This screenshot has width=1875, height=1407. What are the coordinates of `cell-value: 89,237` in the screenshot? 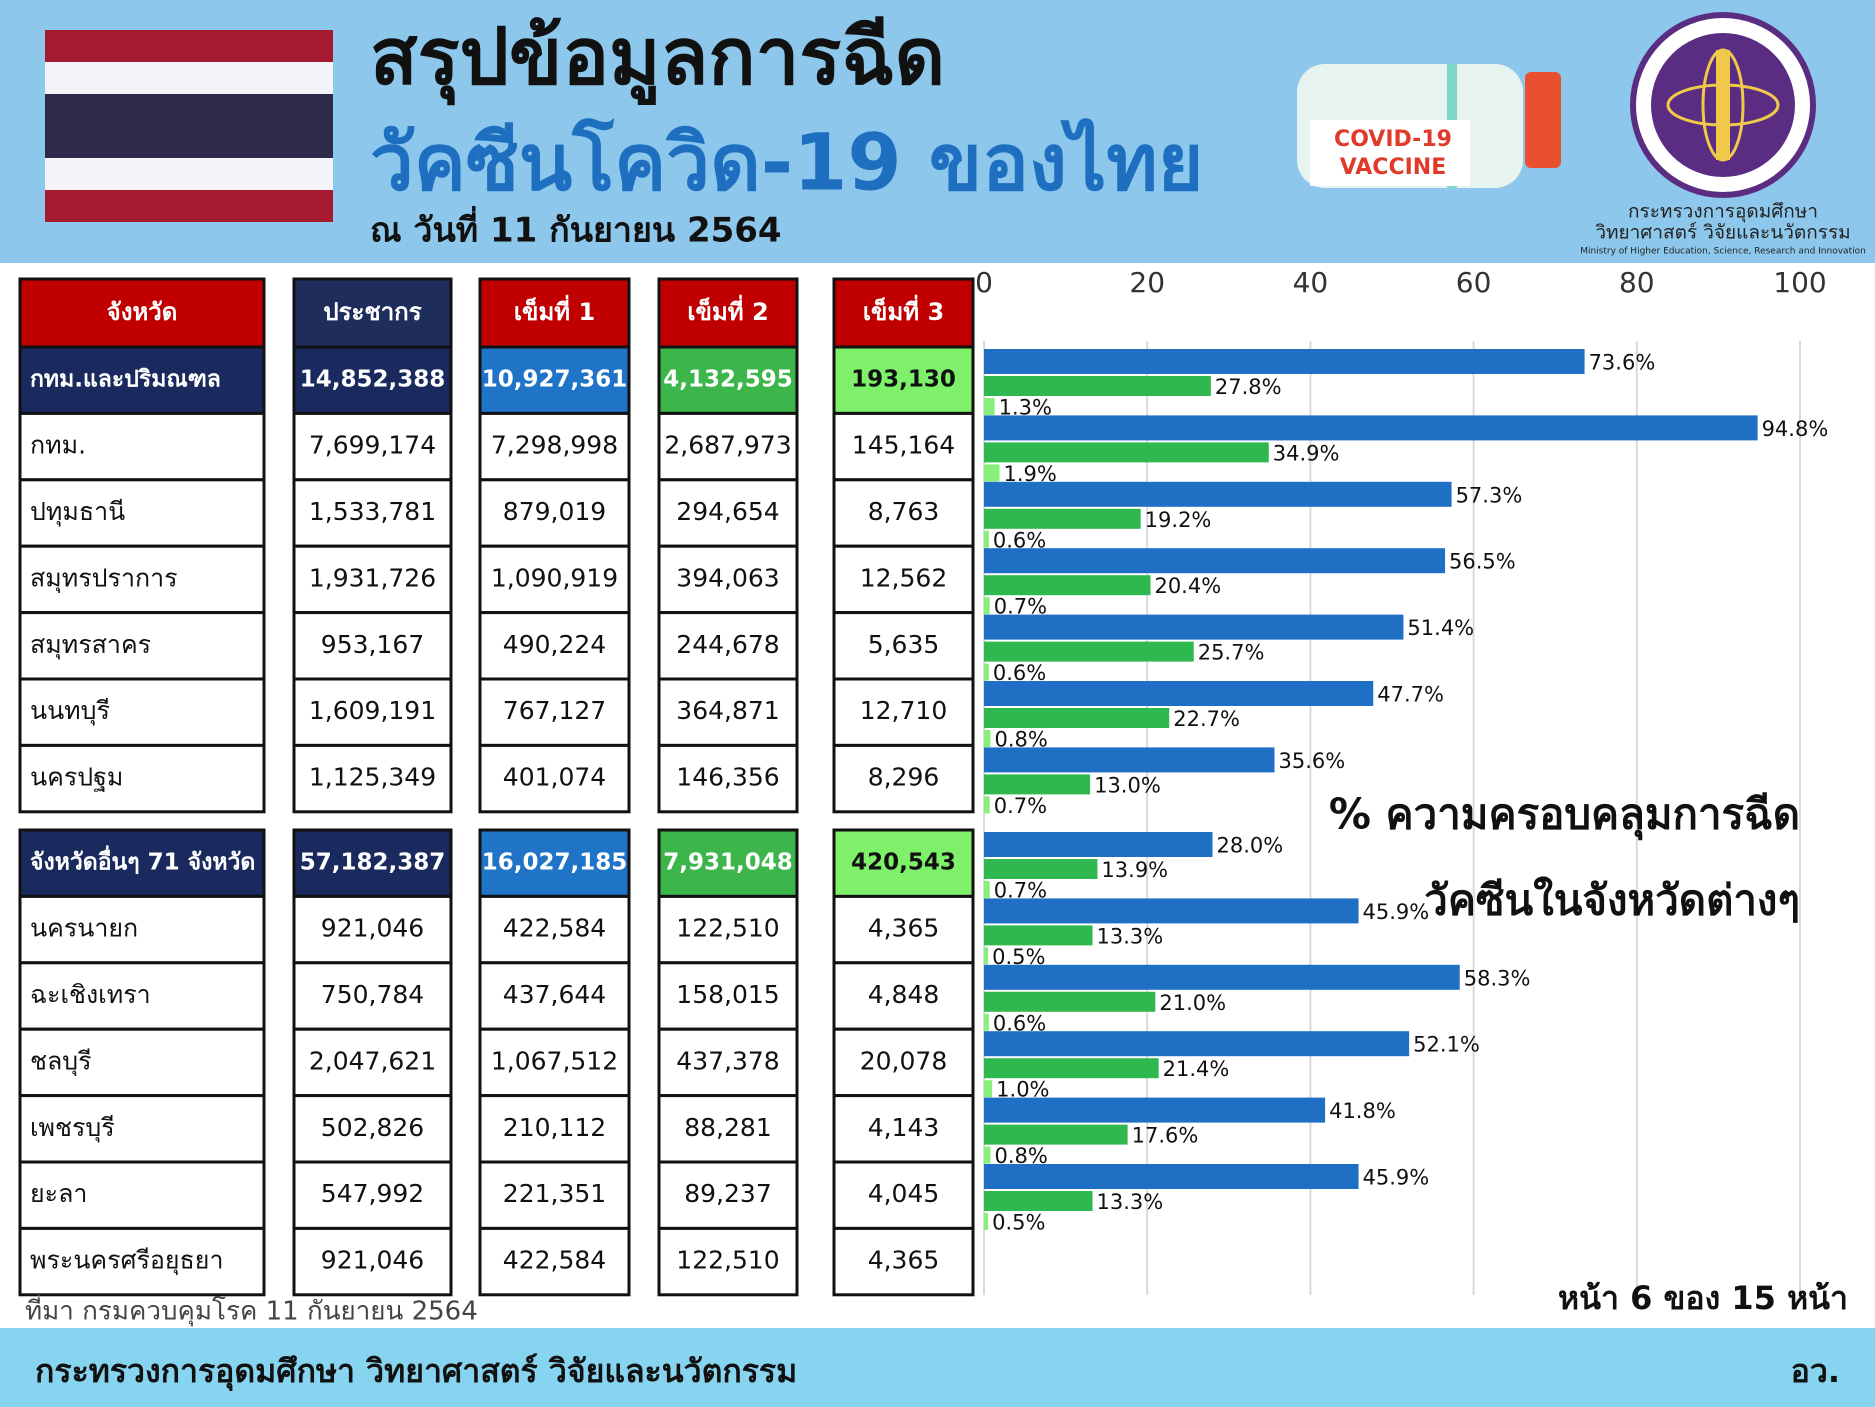 It's located at (727, 1193).